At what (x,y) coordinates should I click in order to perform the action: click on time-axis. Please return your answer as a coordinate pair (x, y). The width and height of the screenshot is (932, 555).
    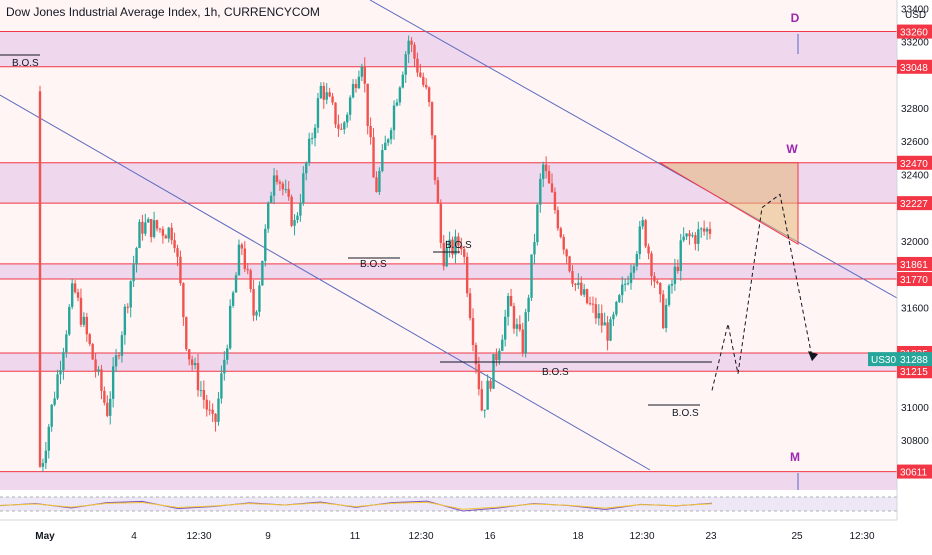
    Looking at the image, I should click on (466, 535).